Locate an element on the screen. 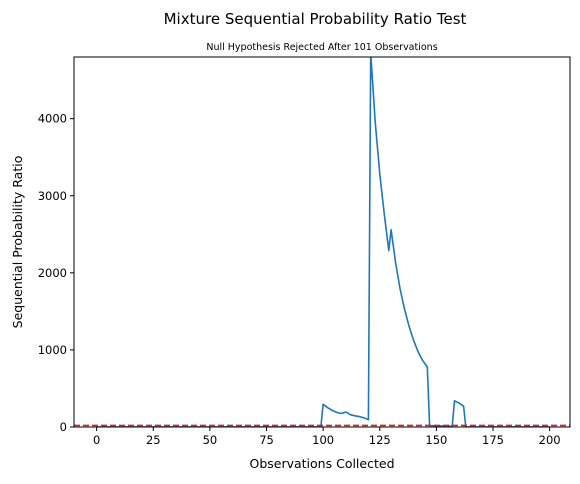 The width and height of the screenshot is (580, 484). y-tick-label: 2000 is located at coordinates (52, 273).